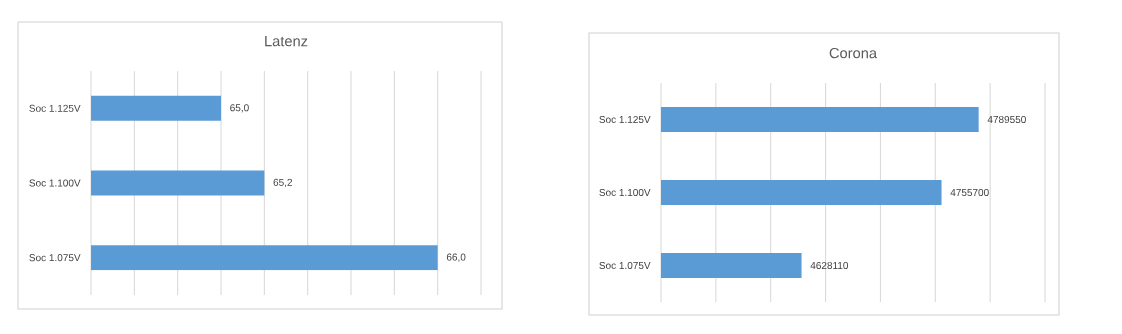  What do you see at coordinates (239, 108) in the screenshot?
I see `data-label: 65,0` at bounding box center [239, 108].